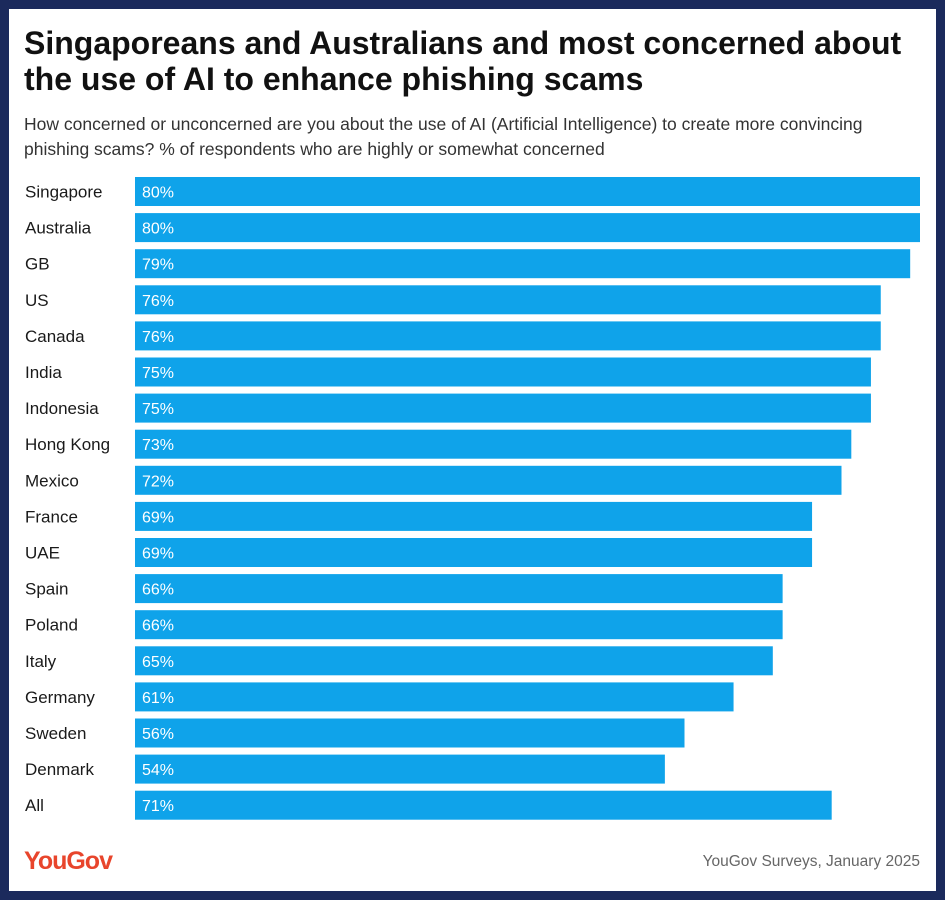 This screenshot has height=900, width=945. Describe the element at coordinates (410, 733) in the screenshot. I see `bar-sweden` at that location.